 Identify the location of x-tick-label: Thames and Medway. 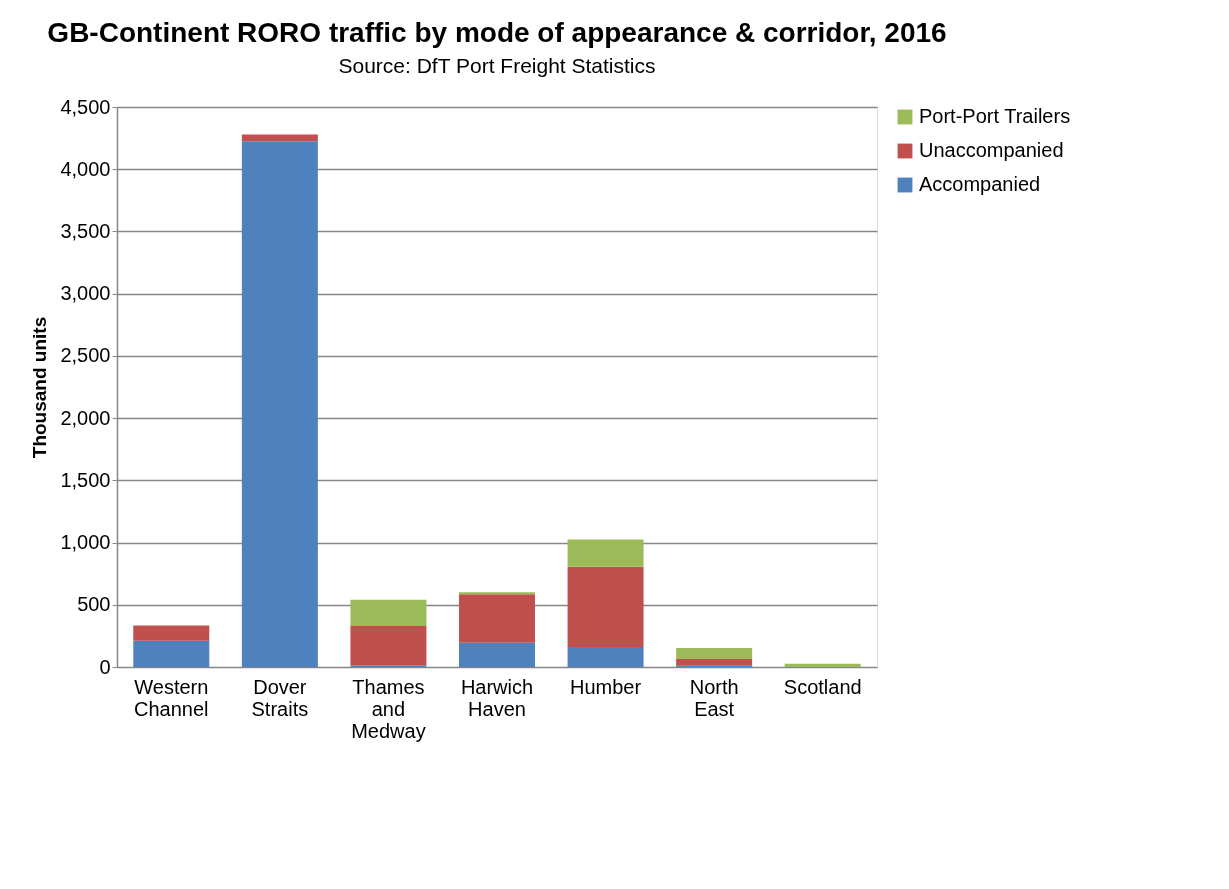
(388, 708).